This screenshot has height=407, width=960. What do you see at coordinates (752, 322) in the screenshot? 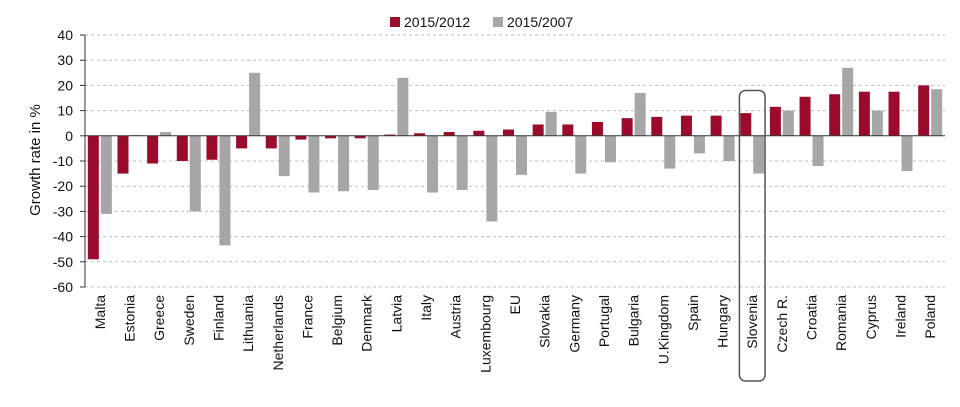
I see `x-tick-label: Slovenia` at bounding box center [752, 322].